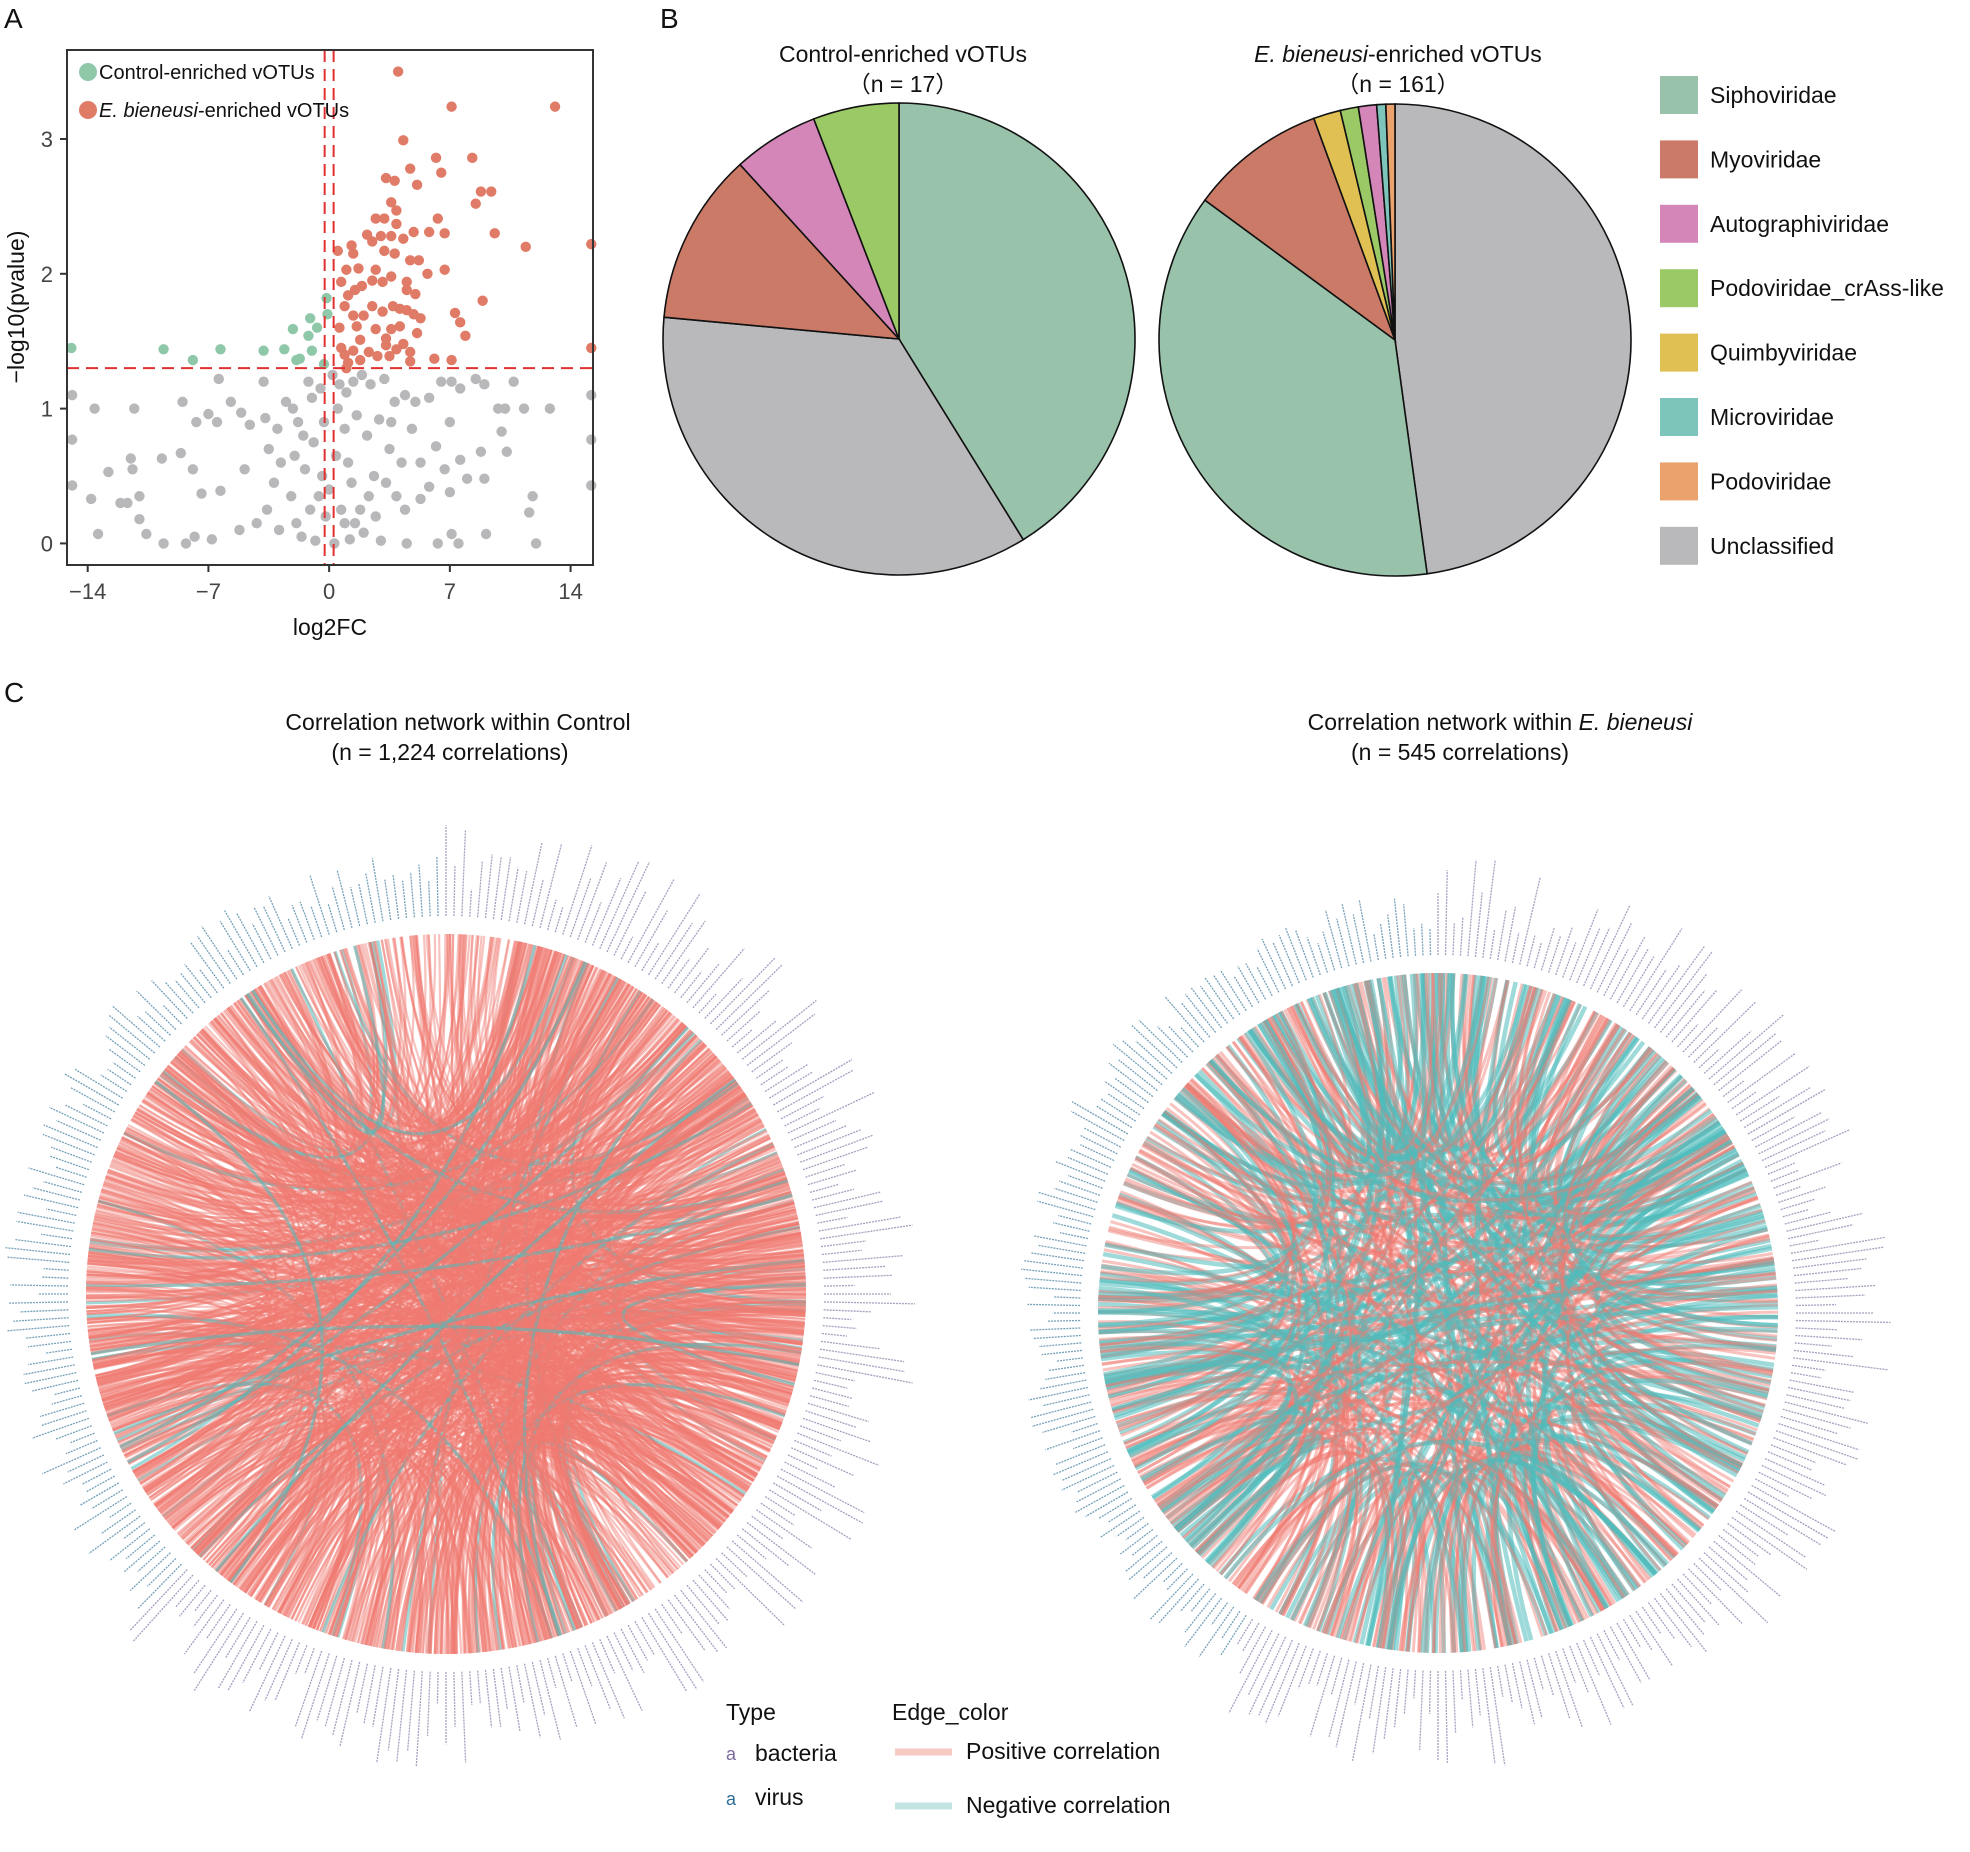 The width and height of the screenshot is (1970, 1852). What do you see at coordinates (13, 18) in the screenshot?
I see `panel-label-a: A` at bounding box center [13, 18].